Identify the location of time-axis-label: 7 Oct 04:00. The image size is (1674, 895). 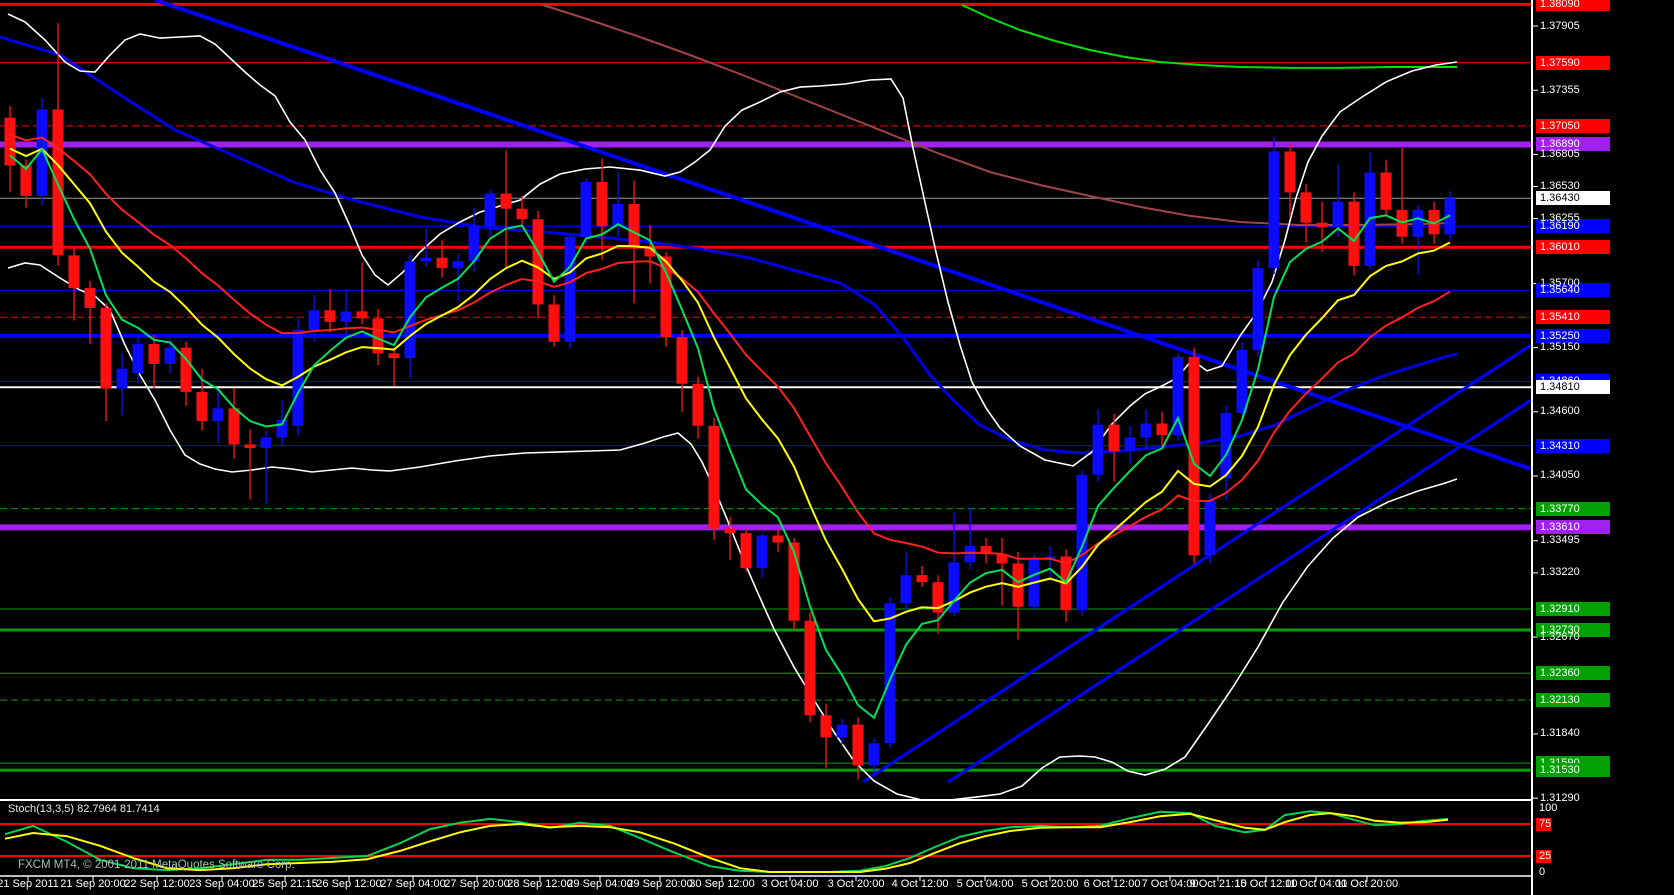
(1170, 884).